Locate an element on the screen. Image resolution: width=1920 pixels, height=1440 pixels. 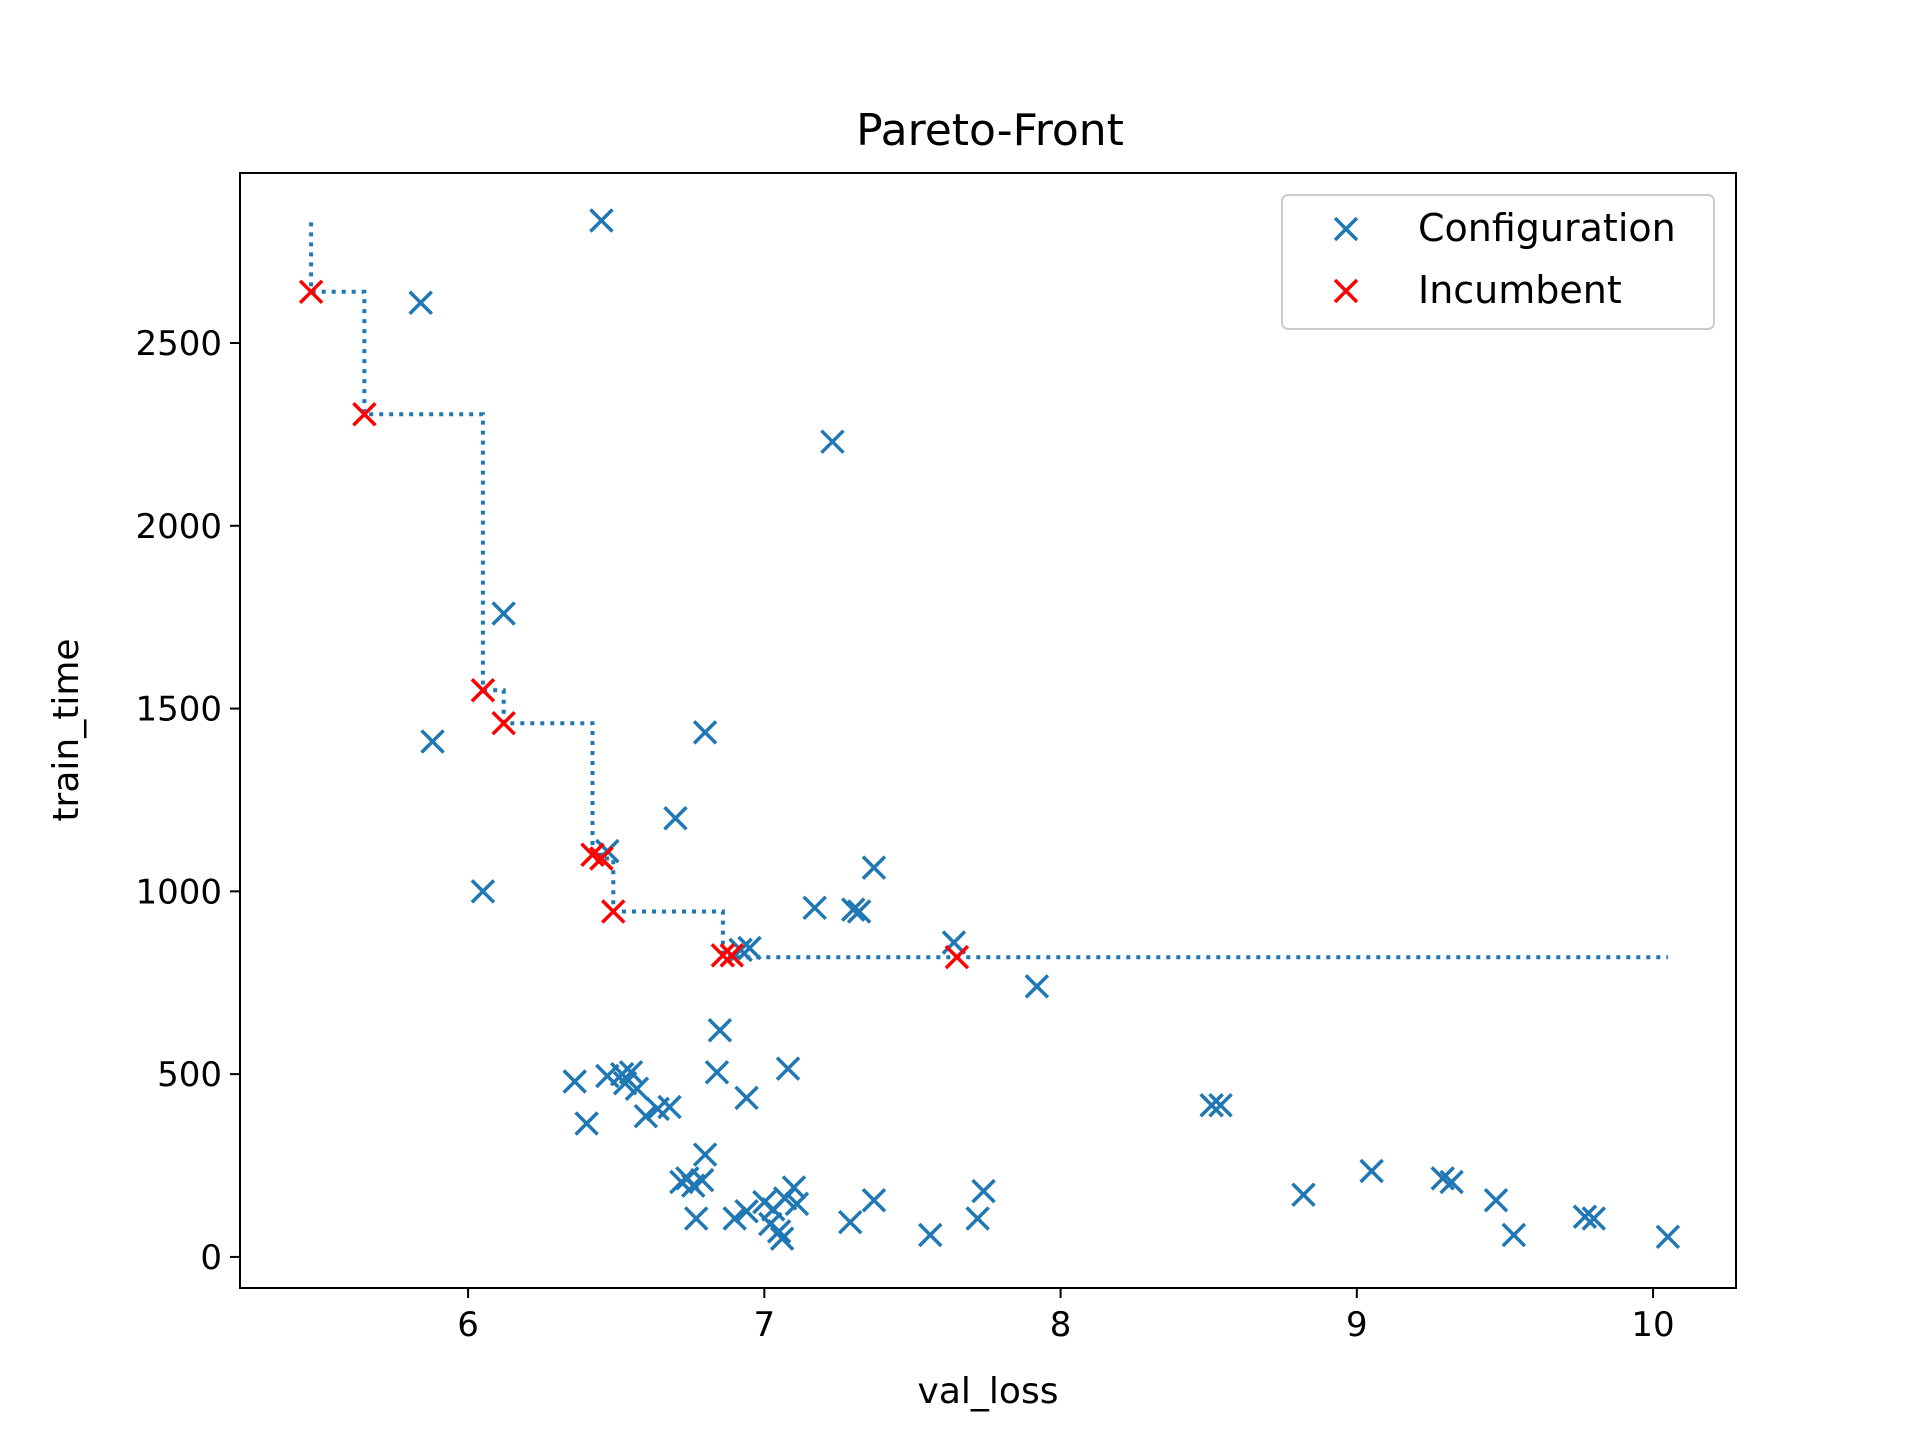
x-tick-label: 6 is located at coordinates (468, 1325).